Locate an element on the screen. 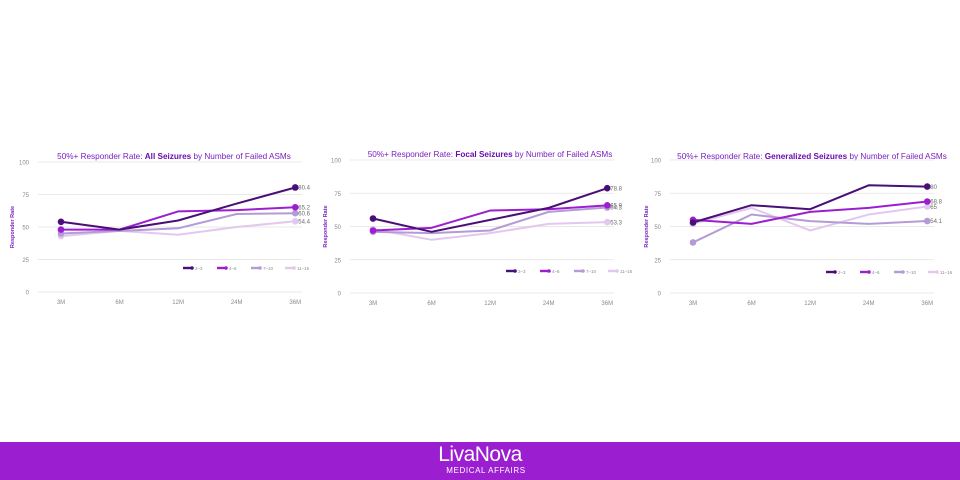 Image resolution: width=960 pixels, height=480 pixels. end-value-label: 64.3 is located at coordinates (616, 209).